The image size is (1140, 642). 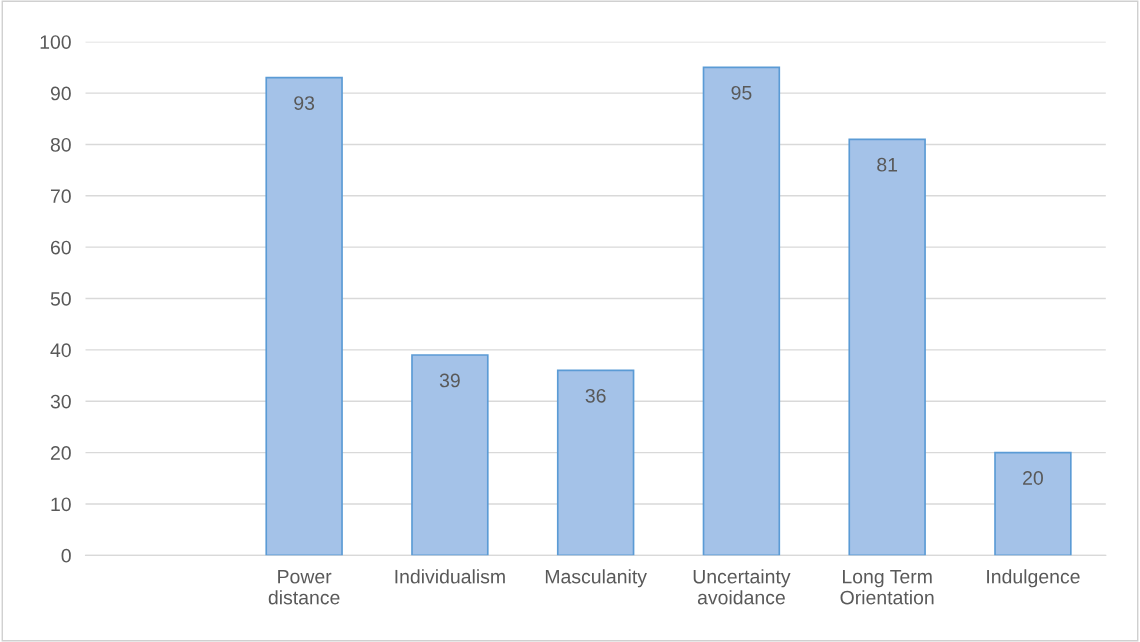 What do you see at coordinates (1033, 478) in the screenshot?
I see `data-label: 20` at bounding box center [1033, 478].